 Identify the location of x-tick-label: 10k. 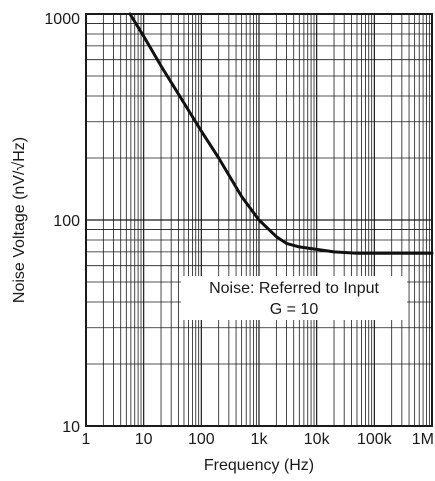
(317, 439).